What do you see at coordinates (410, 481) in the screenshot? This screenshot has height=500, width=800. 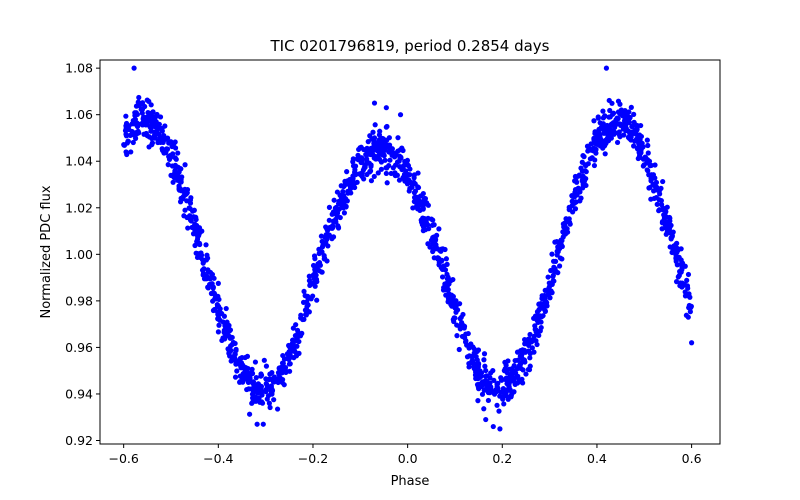 I see `x-axis-label: Phase` at bounding box center [410, 481].